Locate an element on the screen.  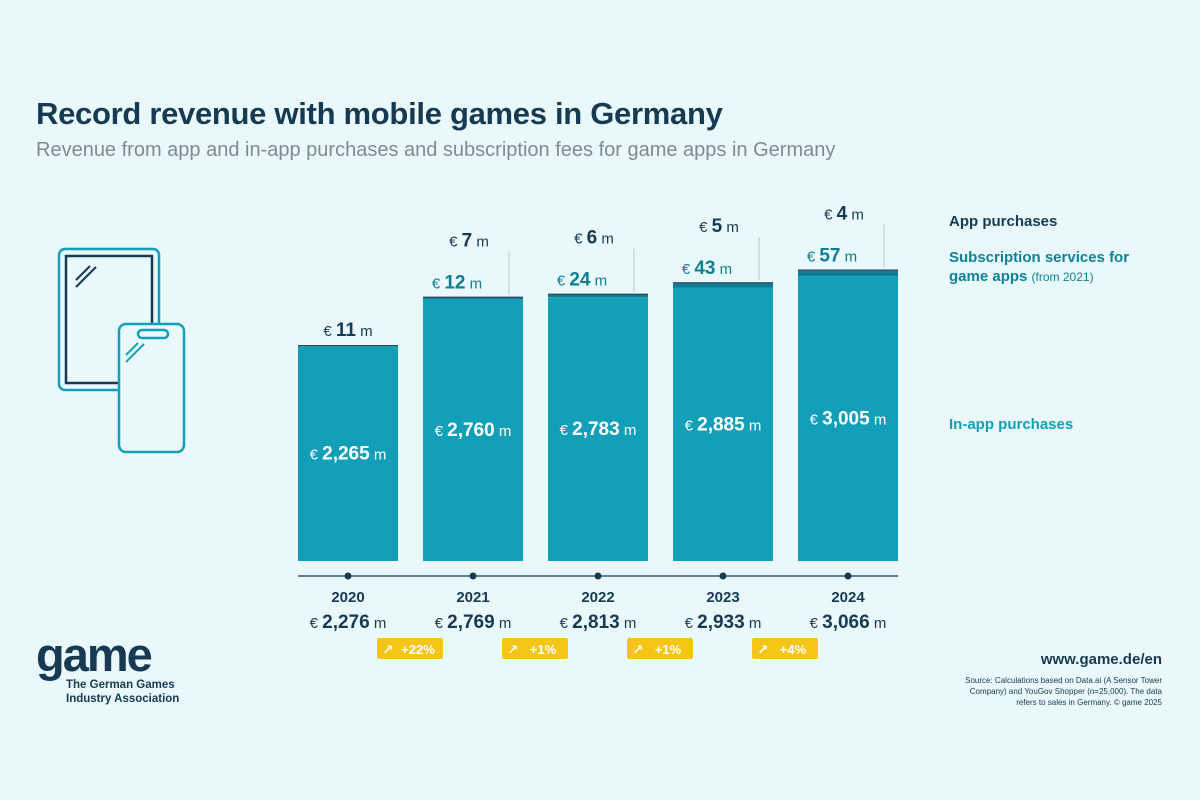
bar-in-app-2021 is located at coordinates (473, 430).